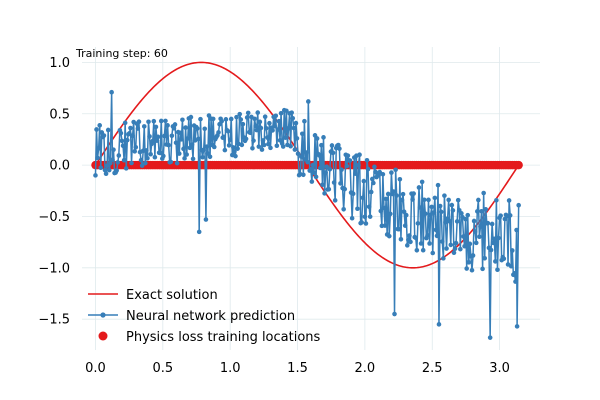 This screenshot has height=400, width=600. I want to click on y-tick-label: 1.0, so click(59, 63).